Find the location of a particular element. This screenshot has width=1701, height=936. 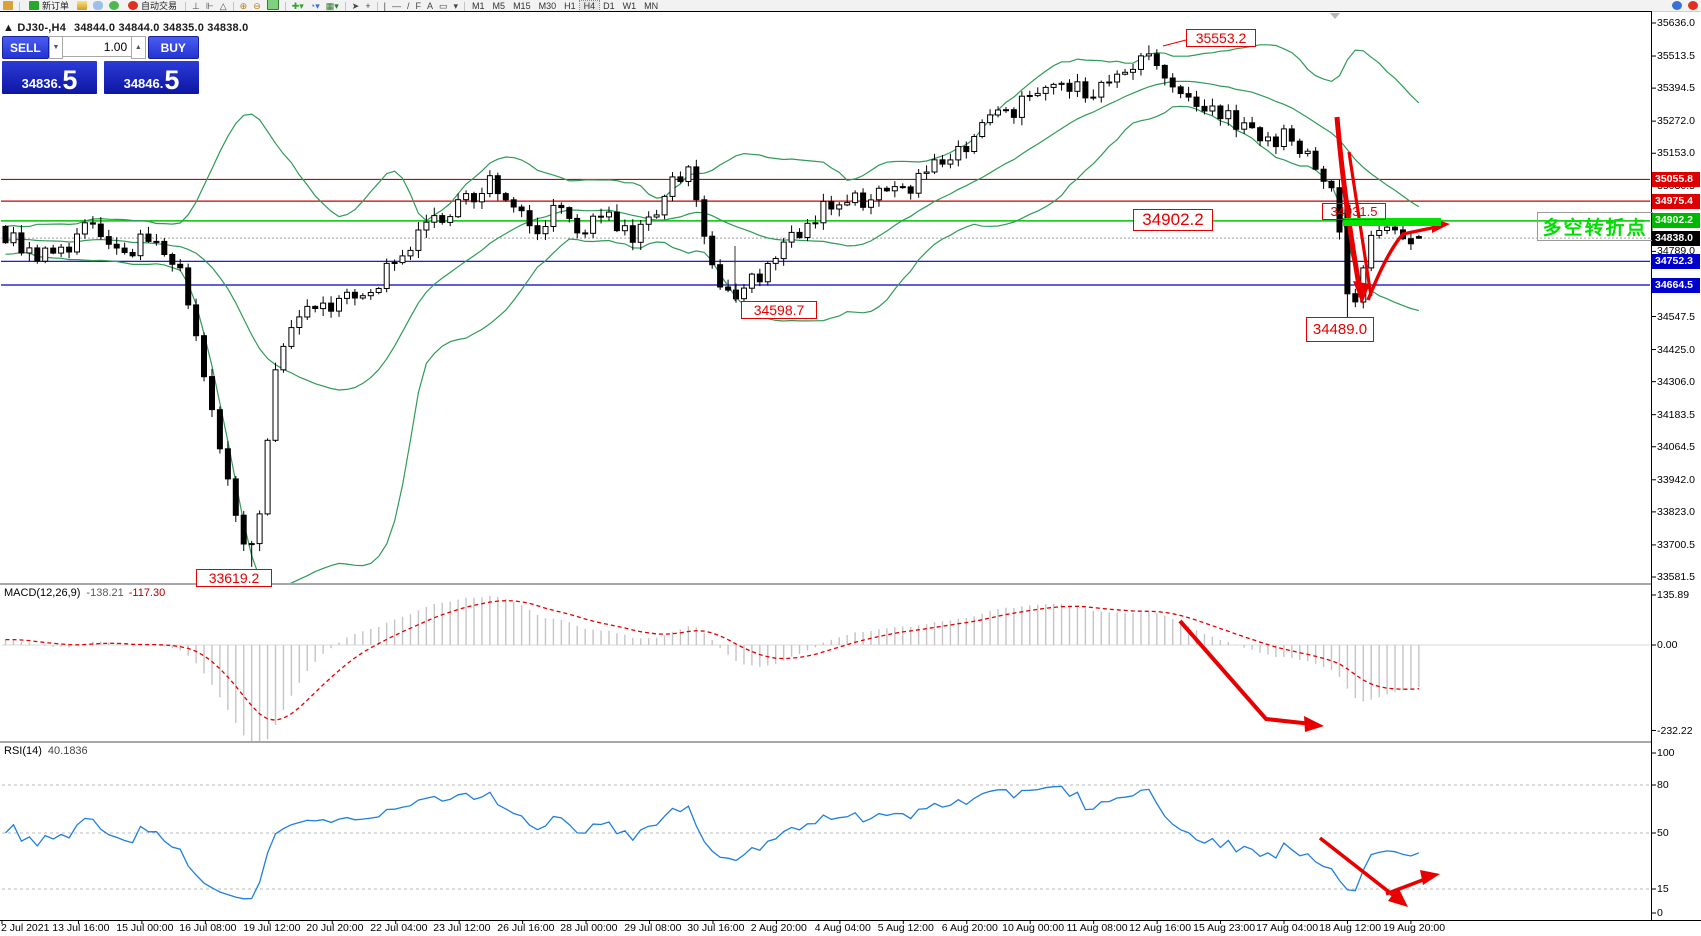

price-annotation: 33619.2 is located at coordinates (234, 578).